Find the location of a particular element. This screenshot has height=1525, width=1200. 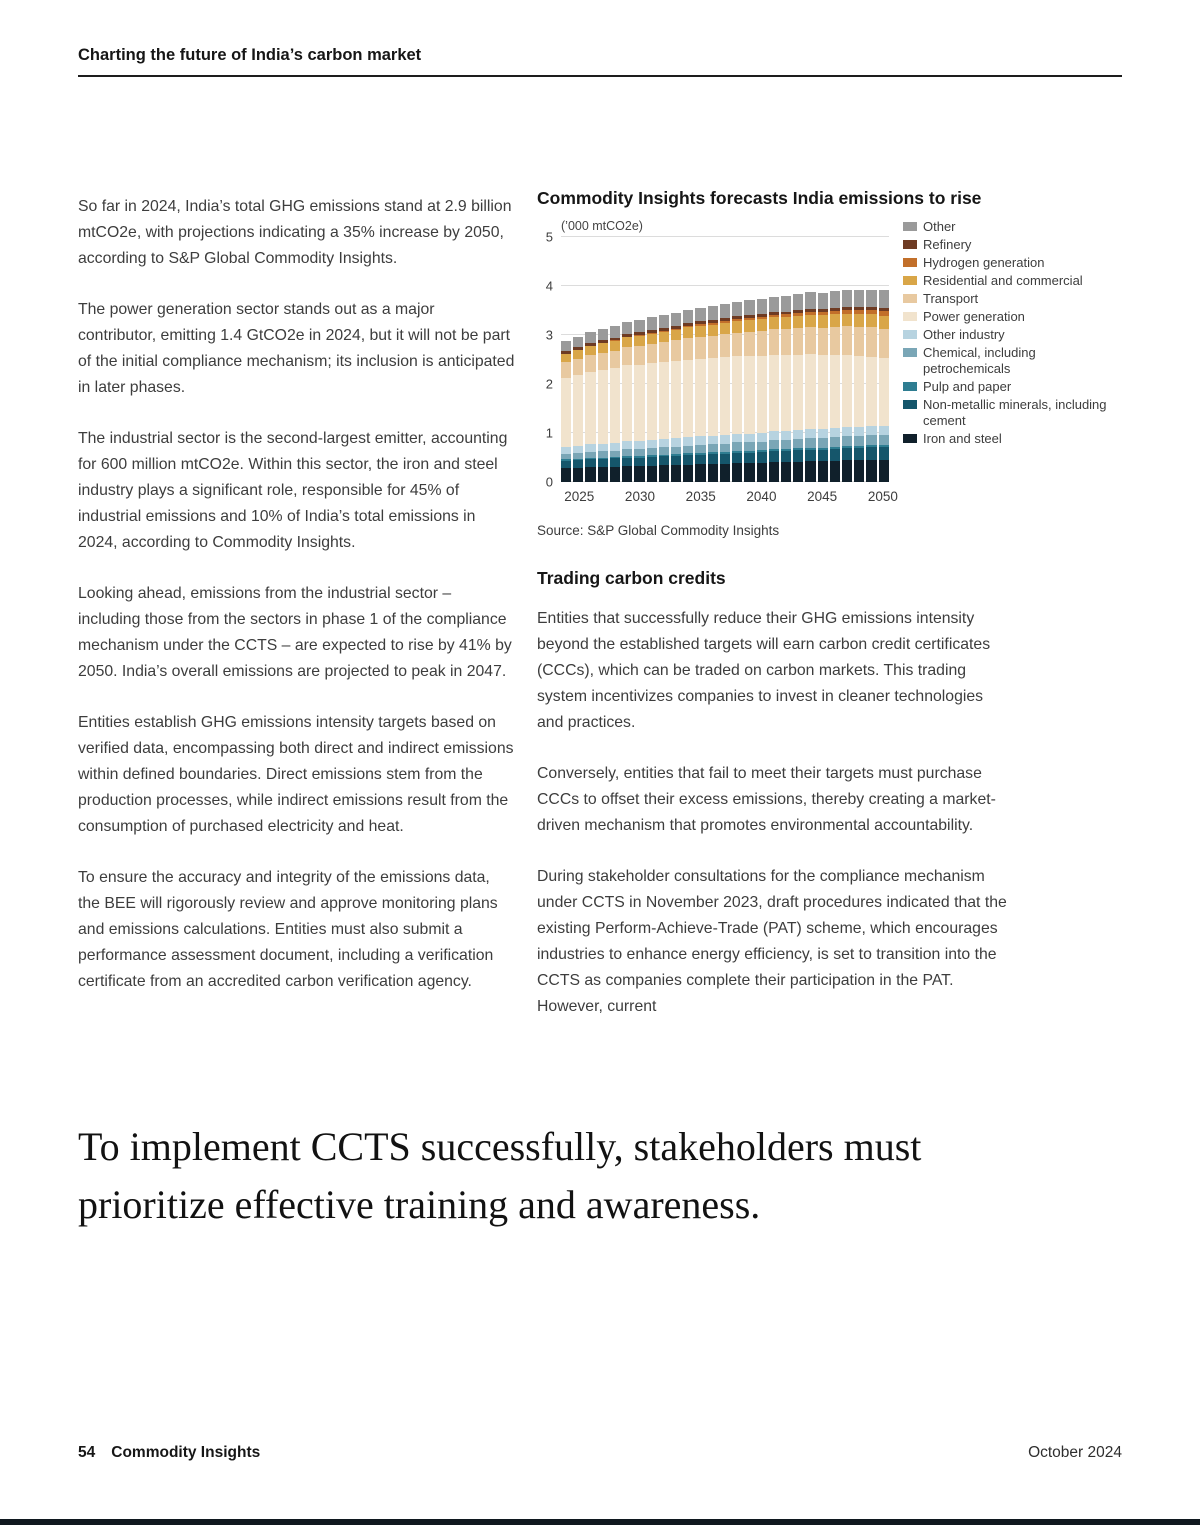

x-tick-label: 2045 is located at coordinates (822, 496).